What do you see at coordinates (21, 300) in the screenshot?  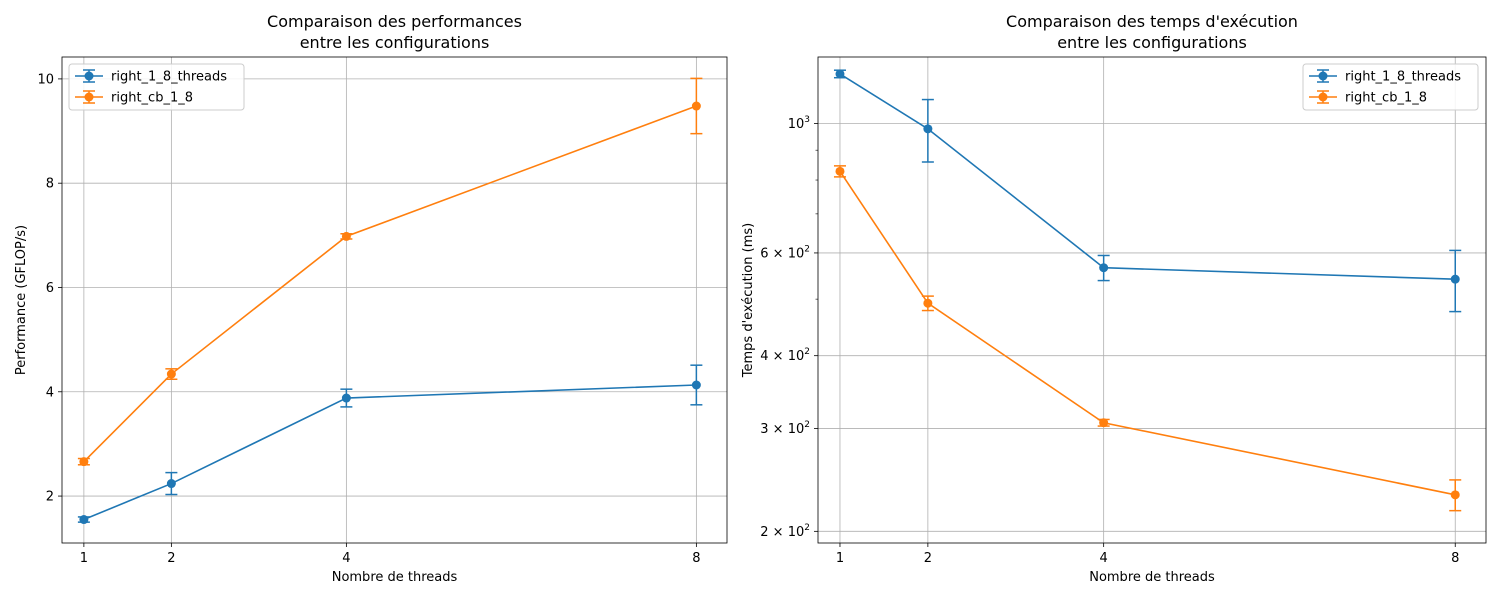 I see `y-axis-label: Performance (GFLOP/s)` at bounding box center [21, 300].